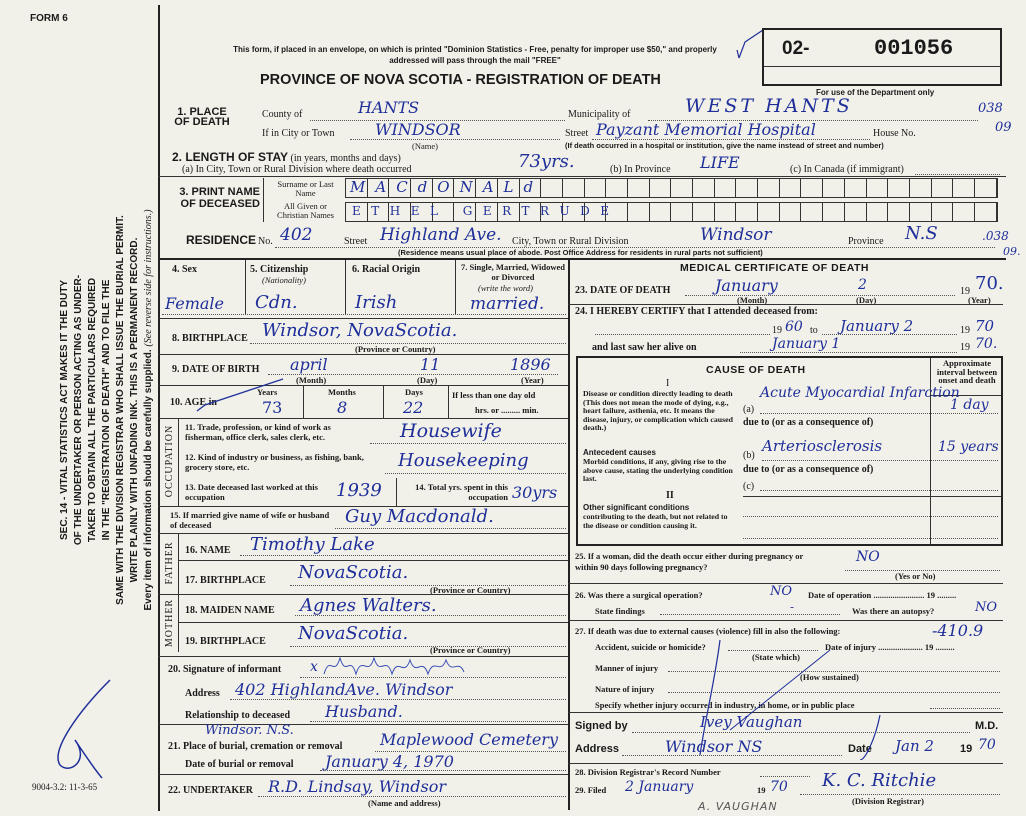  Describe the element at coordinates (985, 326) in the screenshot. I see `to-year: 70` at that location.